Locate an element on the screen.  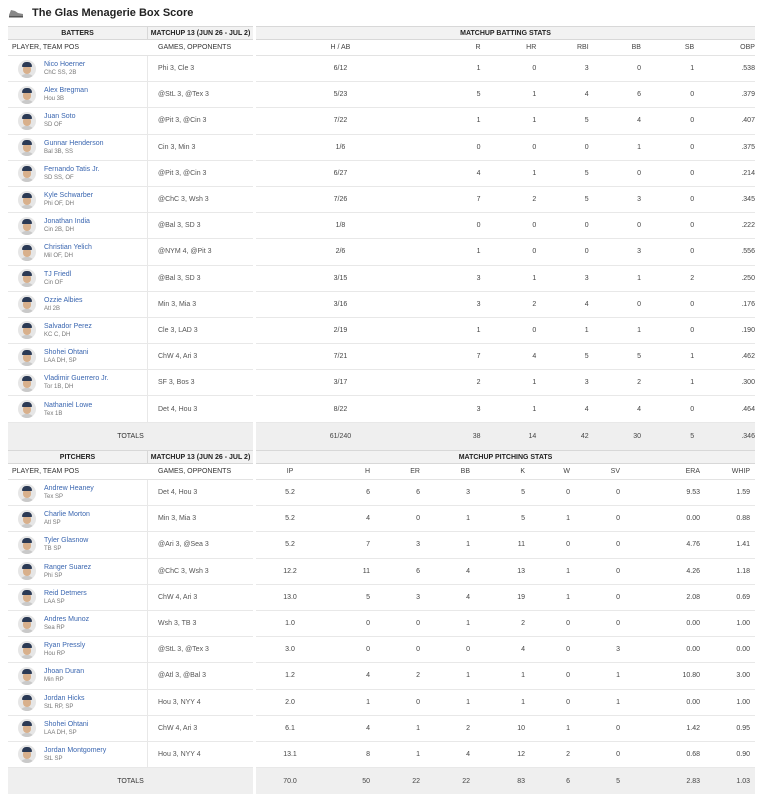
player-cell: Salvador Perez KC C, DH is located at coordinates (78, 330).